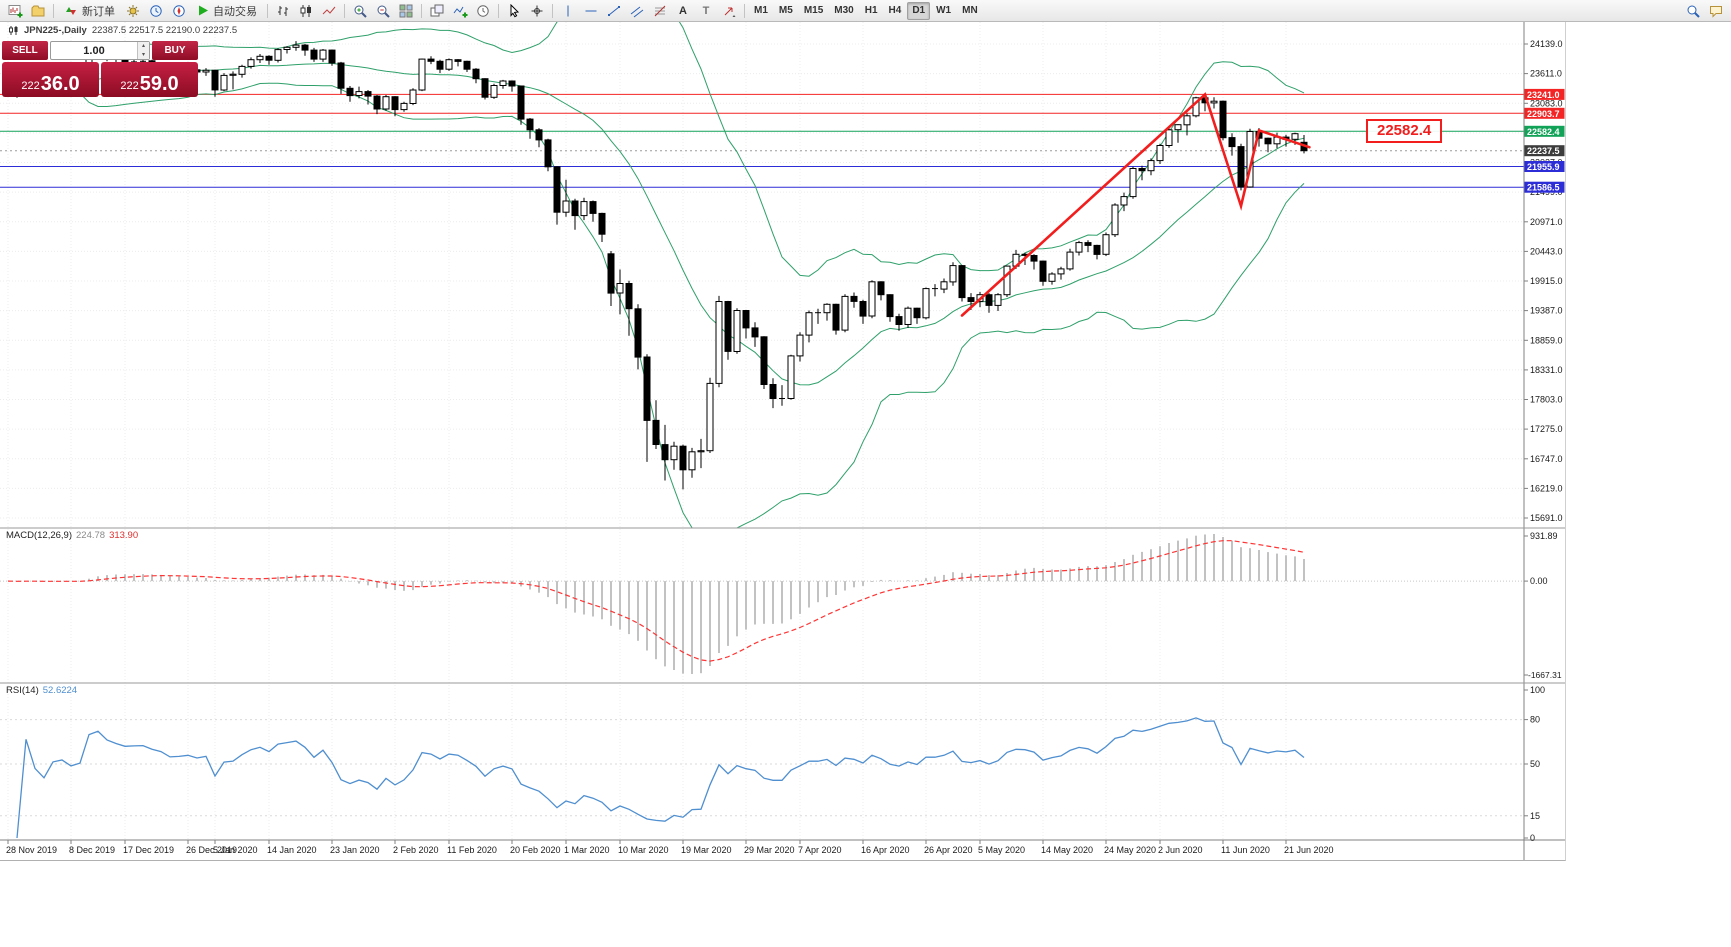  I want to click on cursor-icon, so click(515, 10).